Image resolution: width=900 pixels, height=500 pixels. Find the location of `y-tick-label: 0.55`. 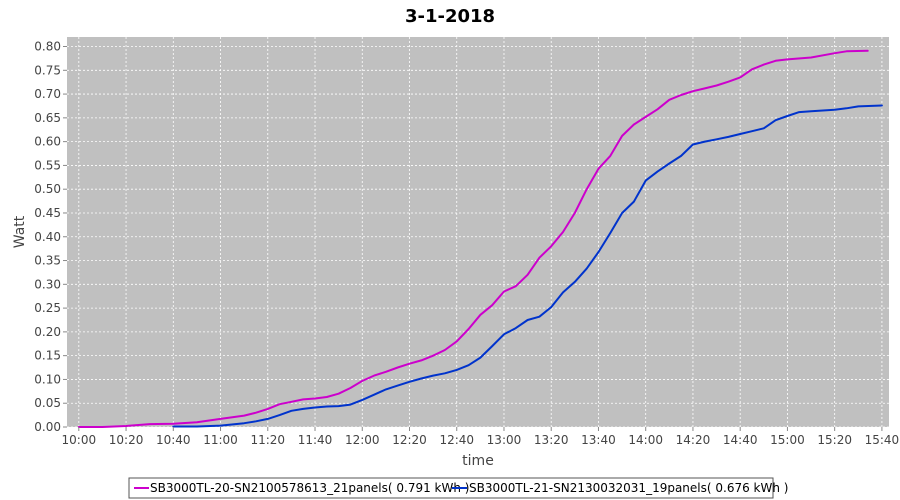

y-tick-label: 0.55 is located at coordinates (47, 165).